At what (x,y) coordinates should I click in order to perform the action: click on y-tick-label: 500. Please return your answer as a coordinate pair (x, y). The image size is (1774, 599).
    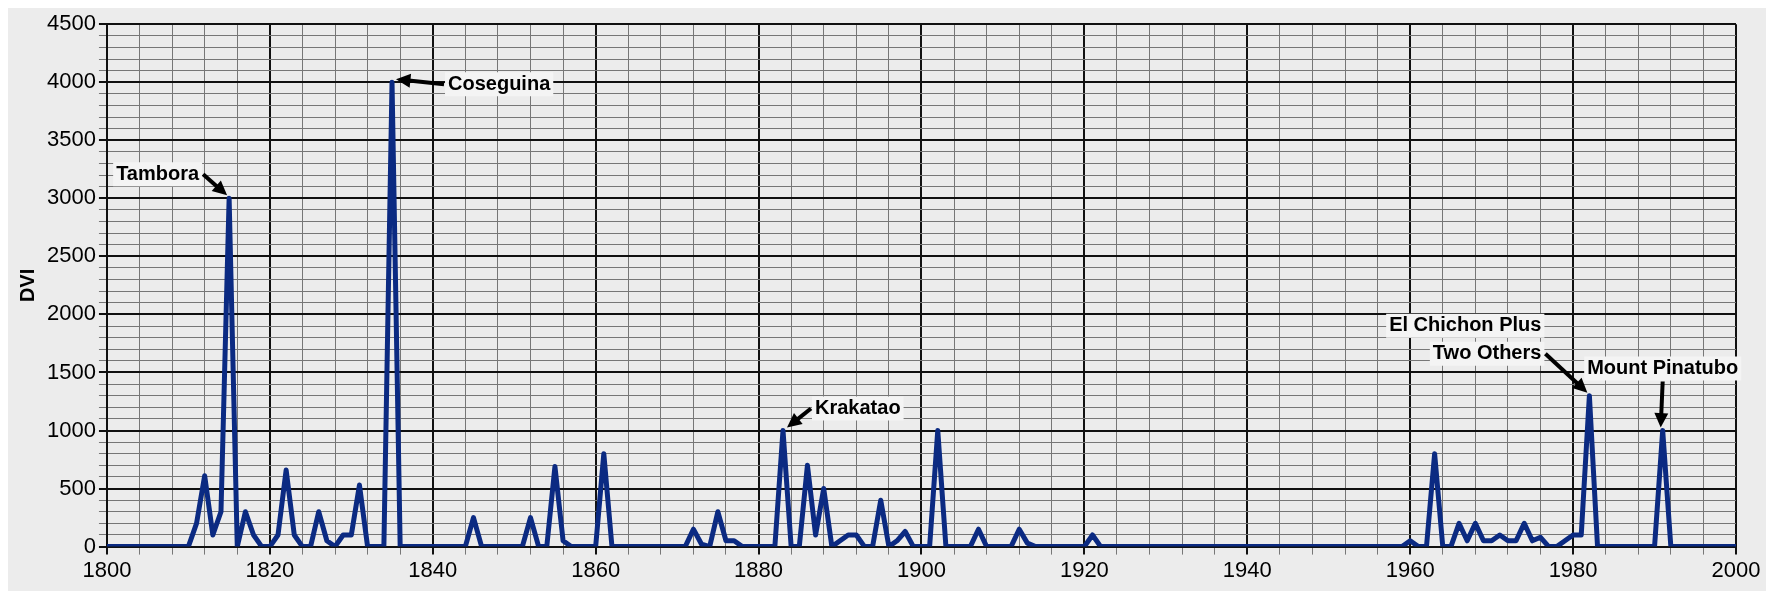
    Looking at the image, I should click on (77, 487).